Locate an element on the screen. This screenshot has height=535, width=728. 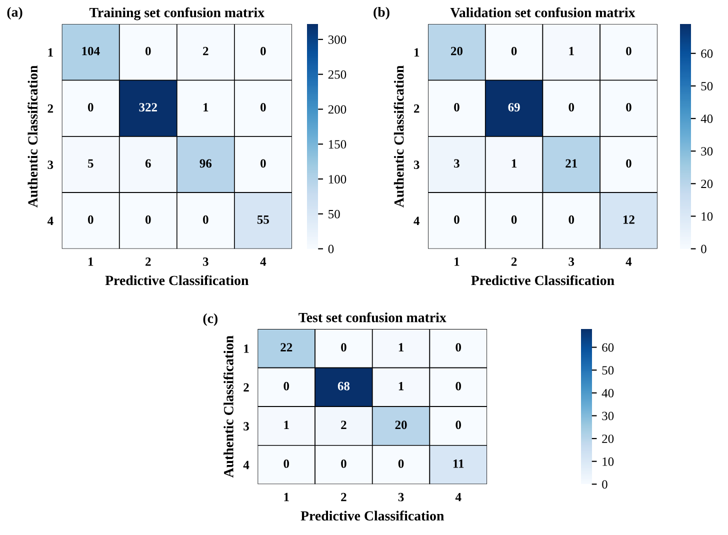
text: (a) is located at coordinates (14, 13).